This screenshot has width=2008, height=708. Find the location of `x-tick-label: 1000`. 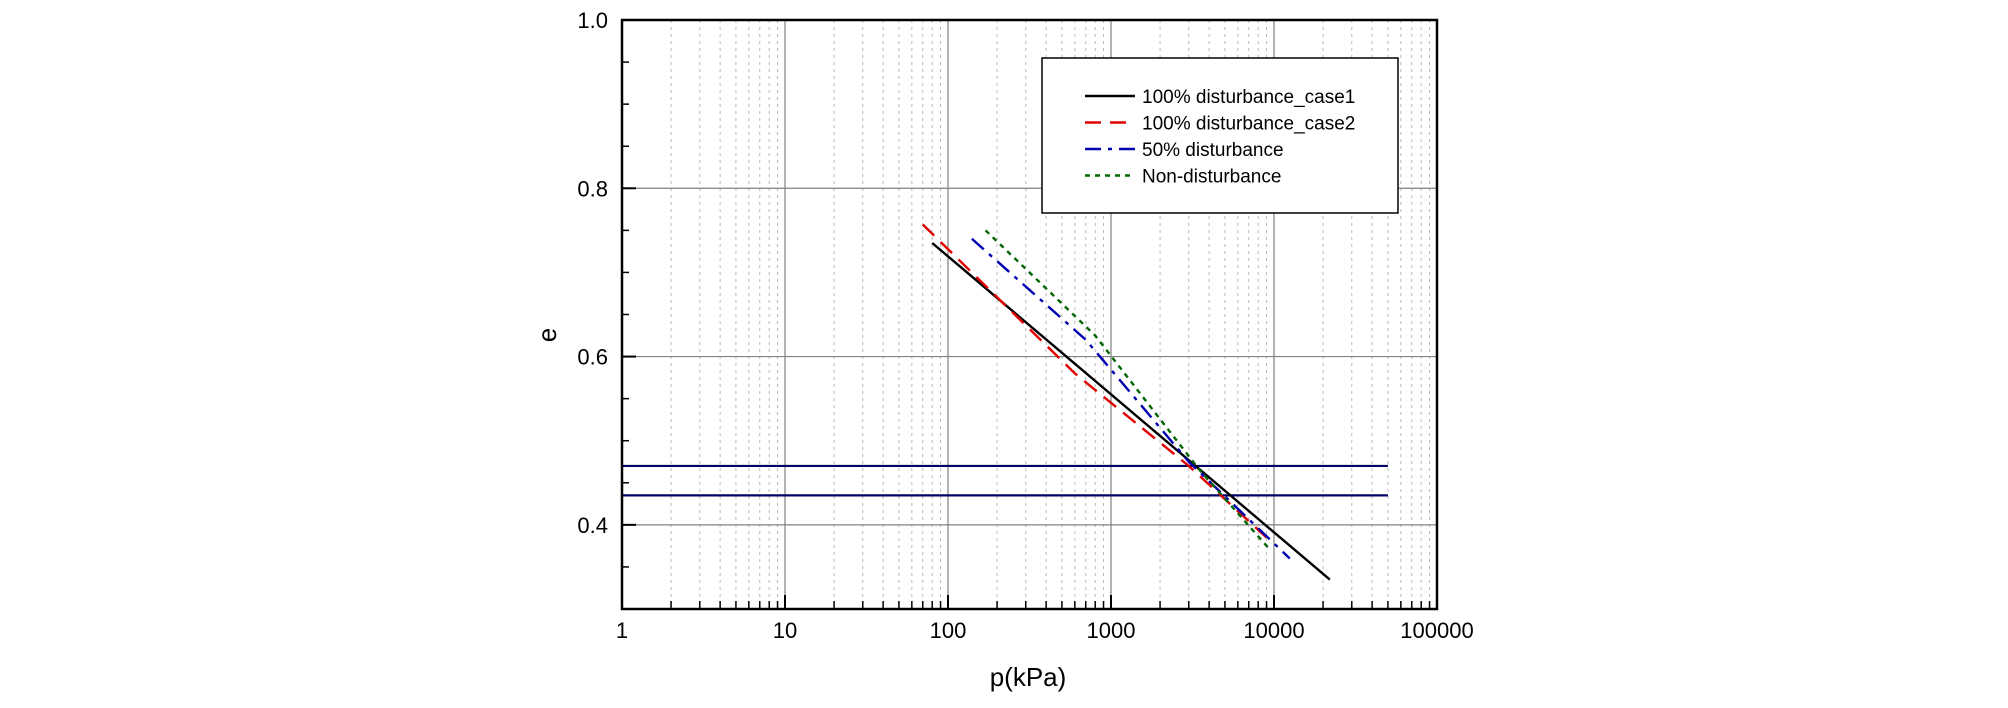

x-tick-label: 1000 is located at coordinates (1111, 630).